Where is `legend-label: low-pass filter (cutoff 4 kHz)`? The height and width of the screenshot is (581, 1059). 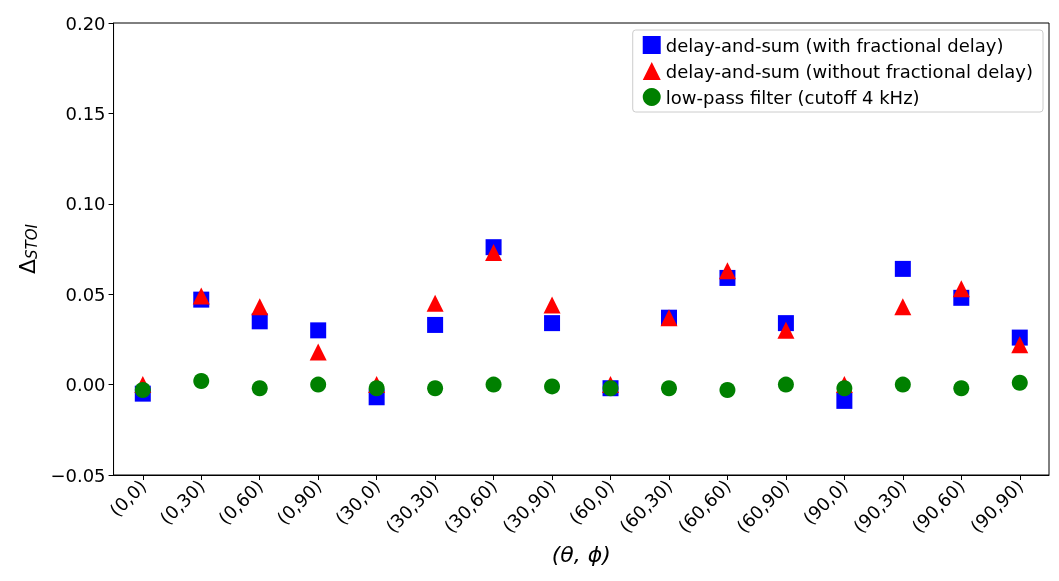
legend-label: low-pass filter (cutoff 4 kHz) is located at coordinates (792, 97).